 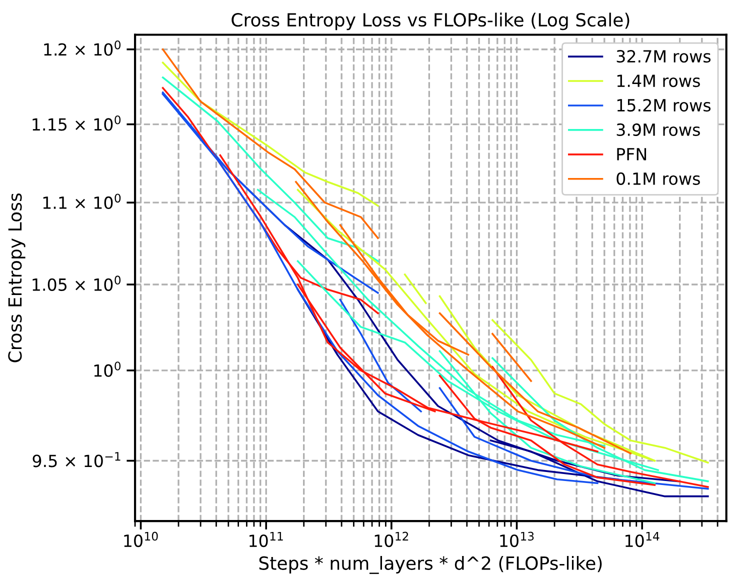 I want to click on x-axis-title: Steps * num_layers * d^2 (FLOPs-like), so click(x=430, y=565).